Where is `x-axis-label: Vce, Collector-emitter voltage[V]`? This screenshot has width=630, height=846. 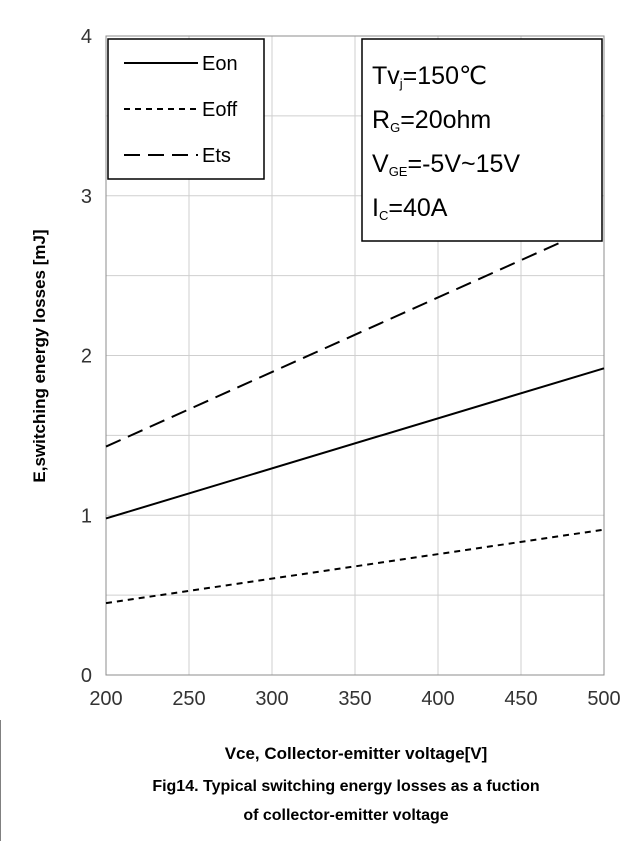
x-axis-label: Vce, Collector-emitter voltage[V] is located at coordinates (356, 753).